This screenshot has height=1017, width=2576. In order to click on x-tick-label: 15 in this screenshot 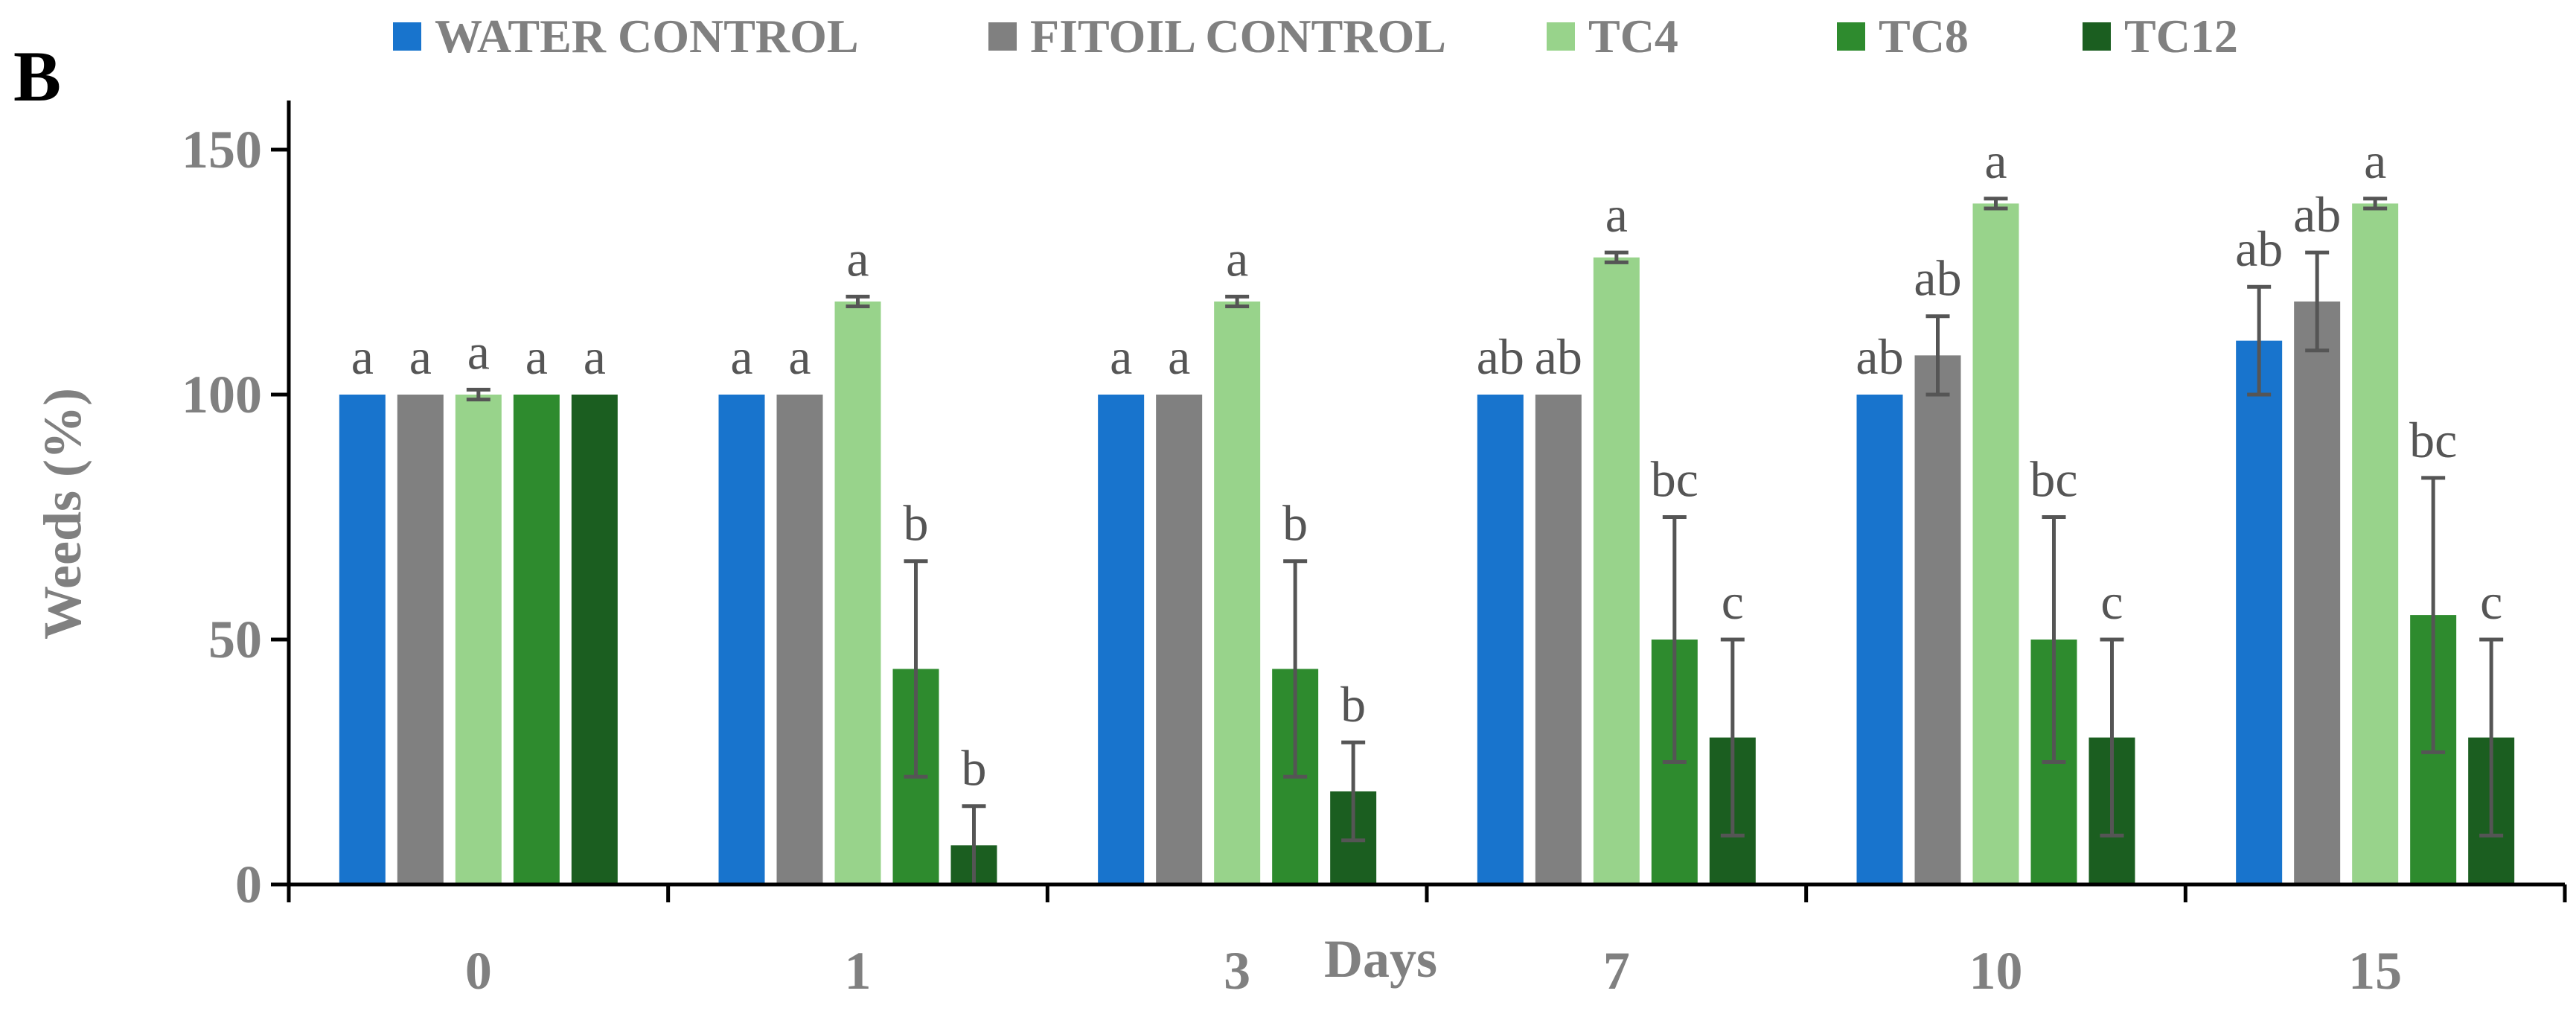, I will do `click(2375, 971)`.